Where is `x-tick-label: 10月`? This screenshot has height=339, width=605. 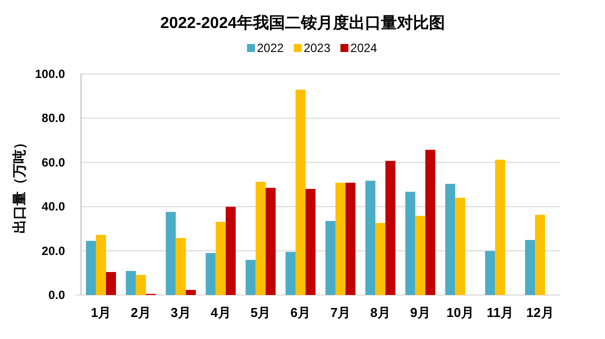 x-tick-label: 10月 is located at coordinates (460, 312).